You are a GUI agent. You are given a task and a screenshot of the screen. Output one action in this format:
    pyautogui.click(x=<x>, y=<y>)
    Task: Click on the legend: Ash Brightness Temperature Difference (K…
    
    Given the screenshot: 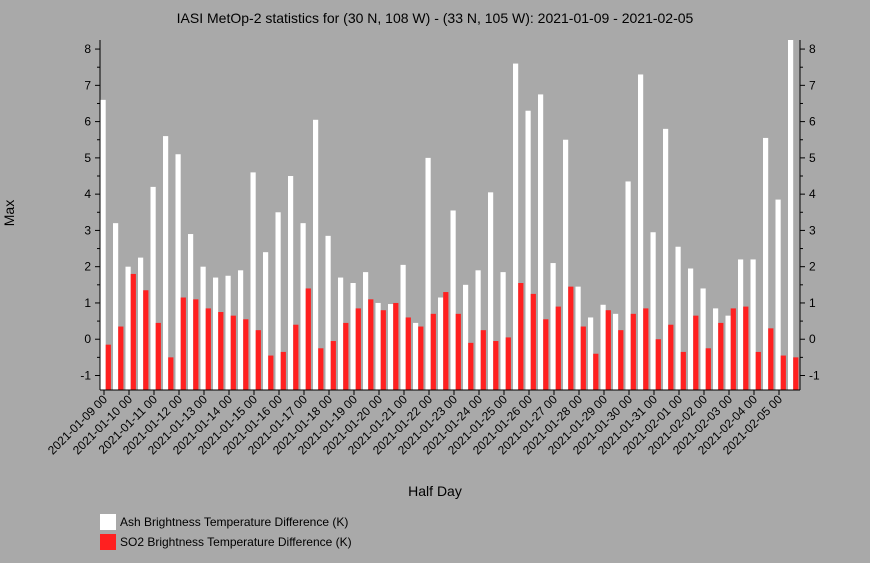 What is the action you would take?
    pyautogui.click(x=226, y=532)
    